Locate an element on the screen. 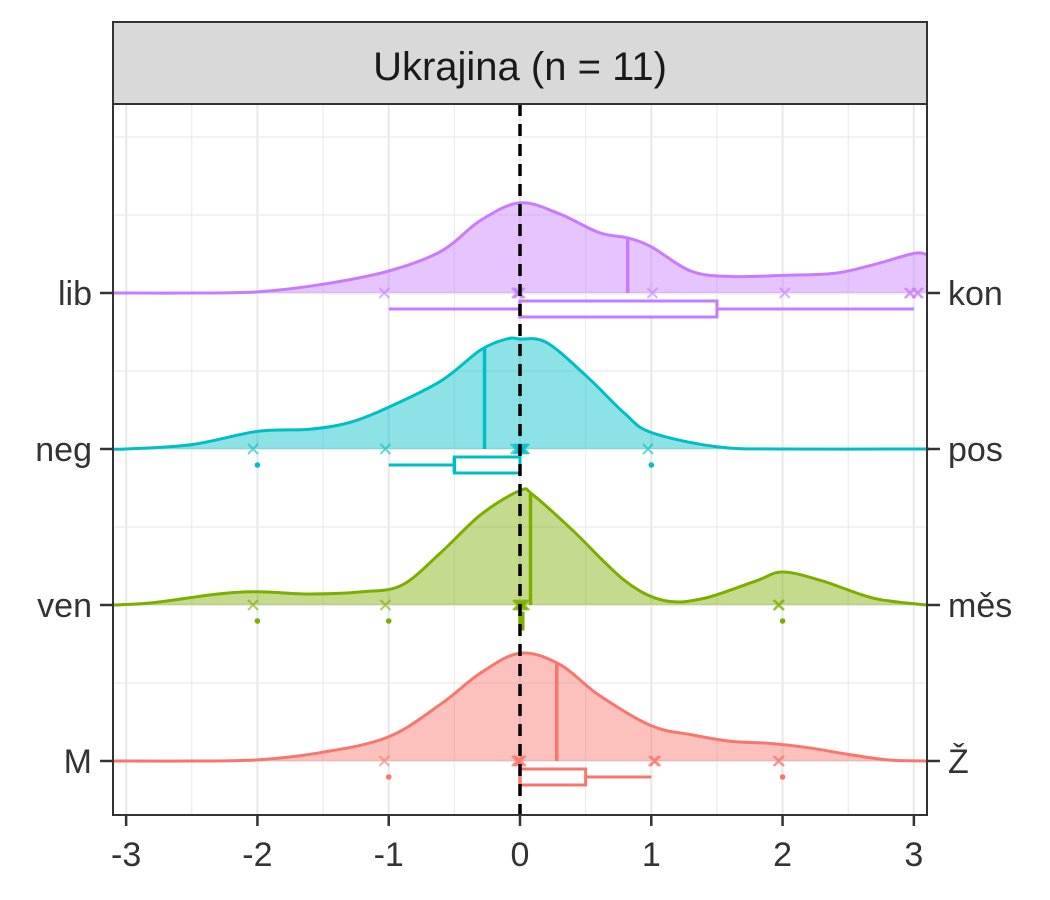 This screenshot has height=900, width=1050. facet-strip-background is located at coordinates (520, 63).